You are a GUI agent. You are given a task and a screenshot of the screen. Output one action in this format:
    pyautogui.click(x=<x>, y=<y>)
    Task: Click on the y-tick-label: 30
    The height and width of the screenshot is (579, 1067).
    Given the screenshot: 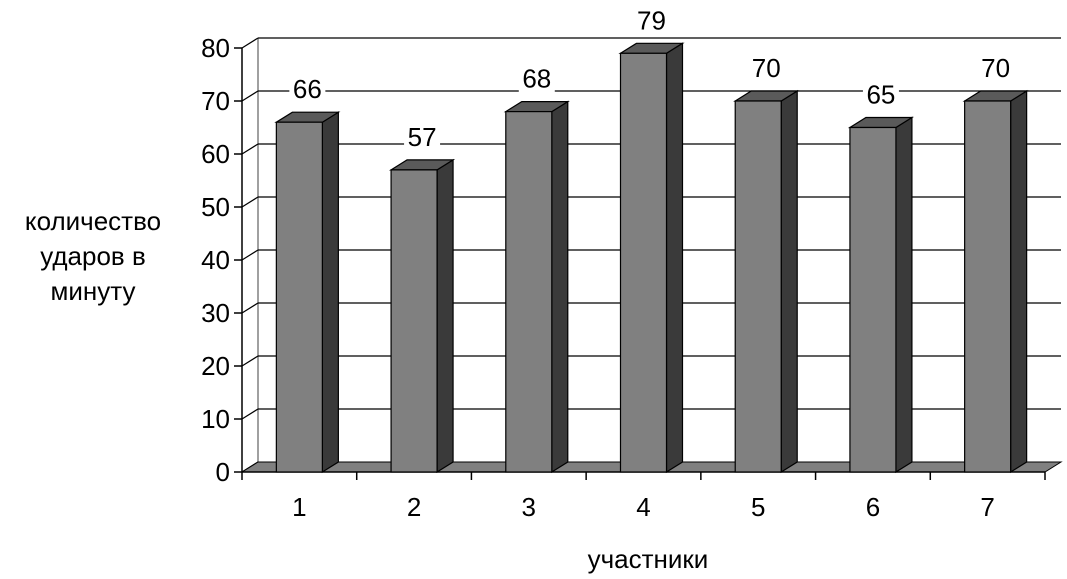 What is the action you would take?
    pyautogui.click(x=215, y=313)
    